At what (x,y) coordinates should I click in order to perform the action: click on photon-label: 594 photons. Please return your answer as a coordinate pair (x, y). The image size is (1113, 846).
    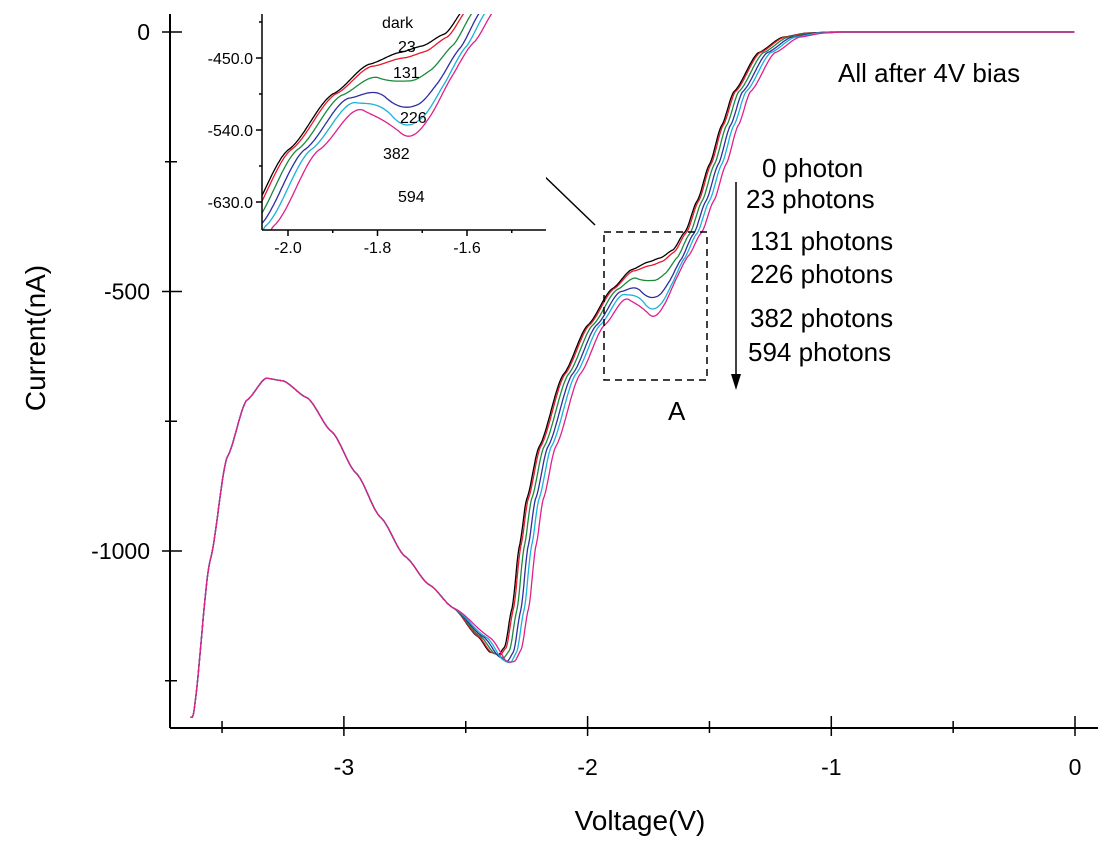
    Looking at the image, I should click on (819, 352).